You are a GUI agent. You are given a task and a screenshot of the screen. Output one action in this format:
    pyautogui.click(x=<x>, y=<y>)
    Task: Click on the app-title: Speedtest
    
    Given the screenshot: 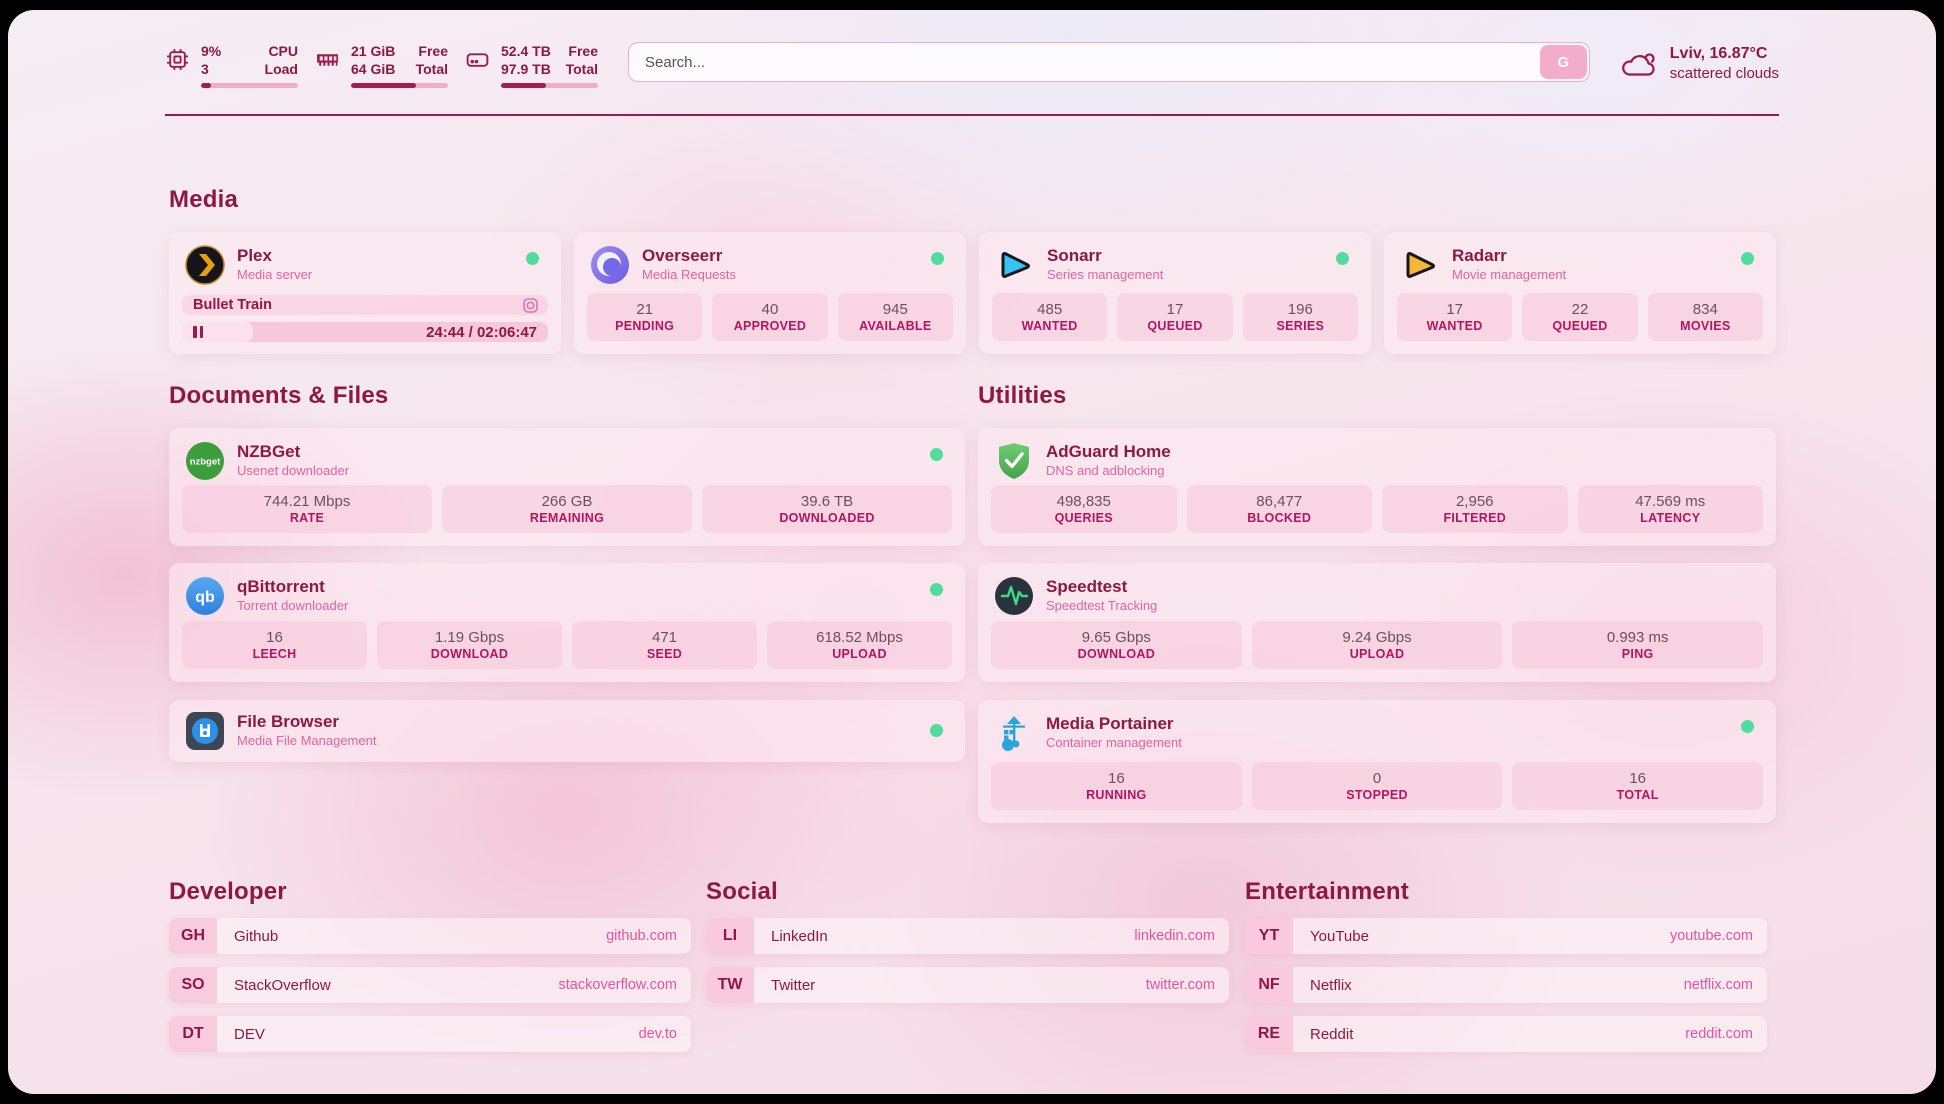 What is the action you would take?
    pyautogui.click(x=1087, y=586)
    